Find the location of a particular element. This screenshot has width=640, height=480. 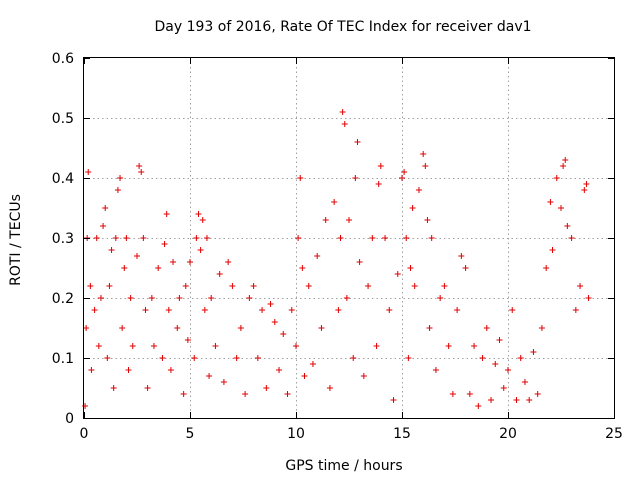

x-tick-label: 10 is located at coordinates (296, 434).